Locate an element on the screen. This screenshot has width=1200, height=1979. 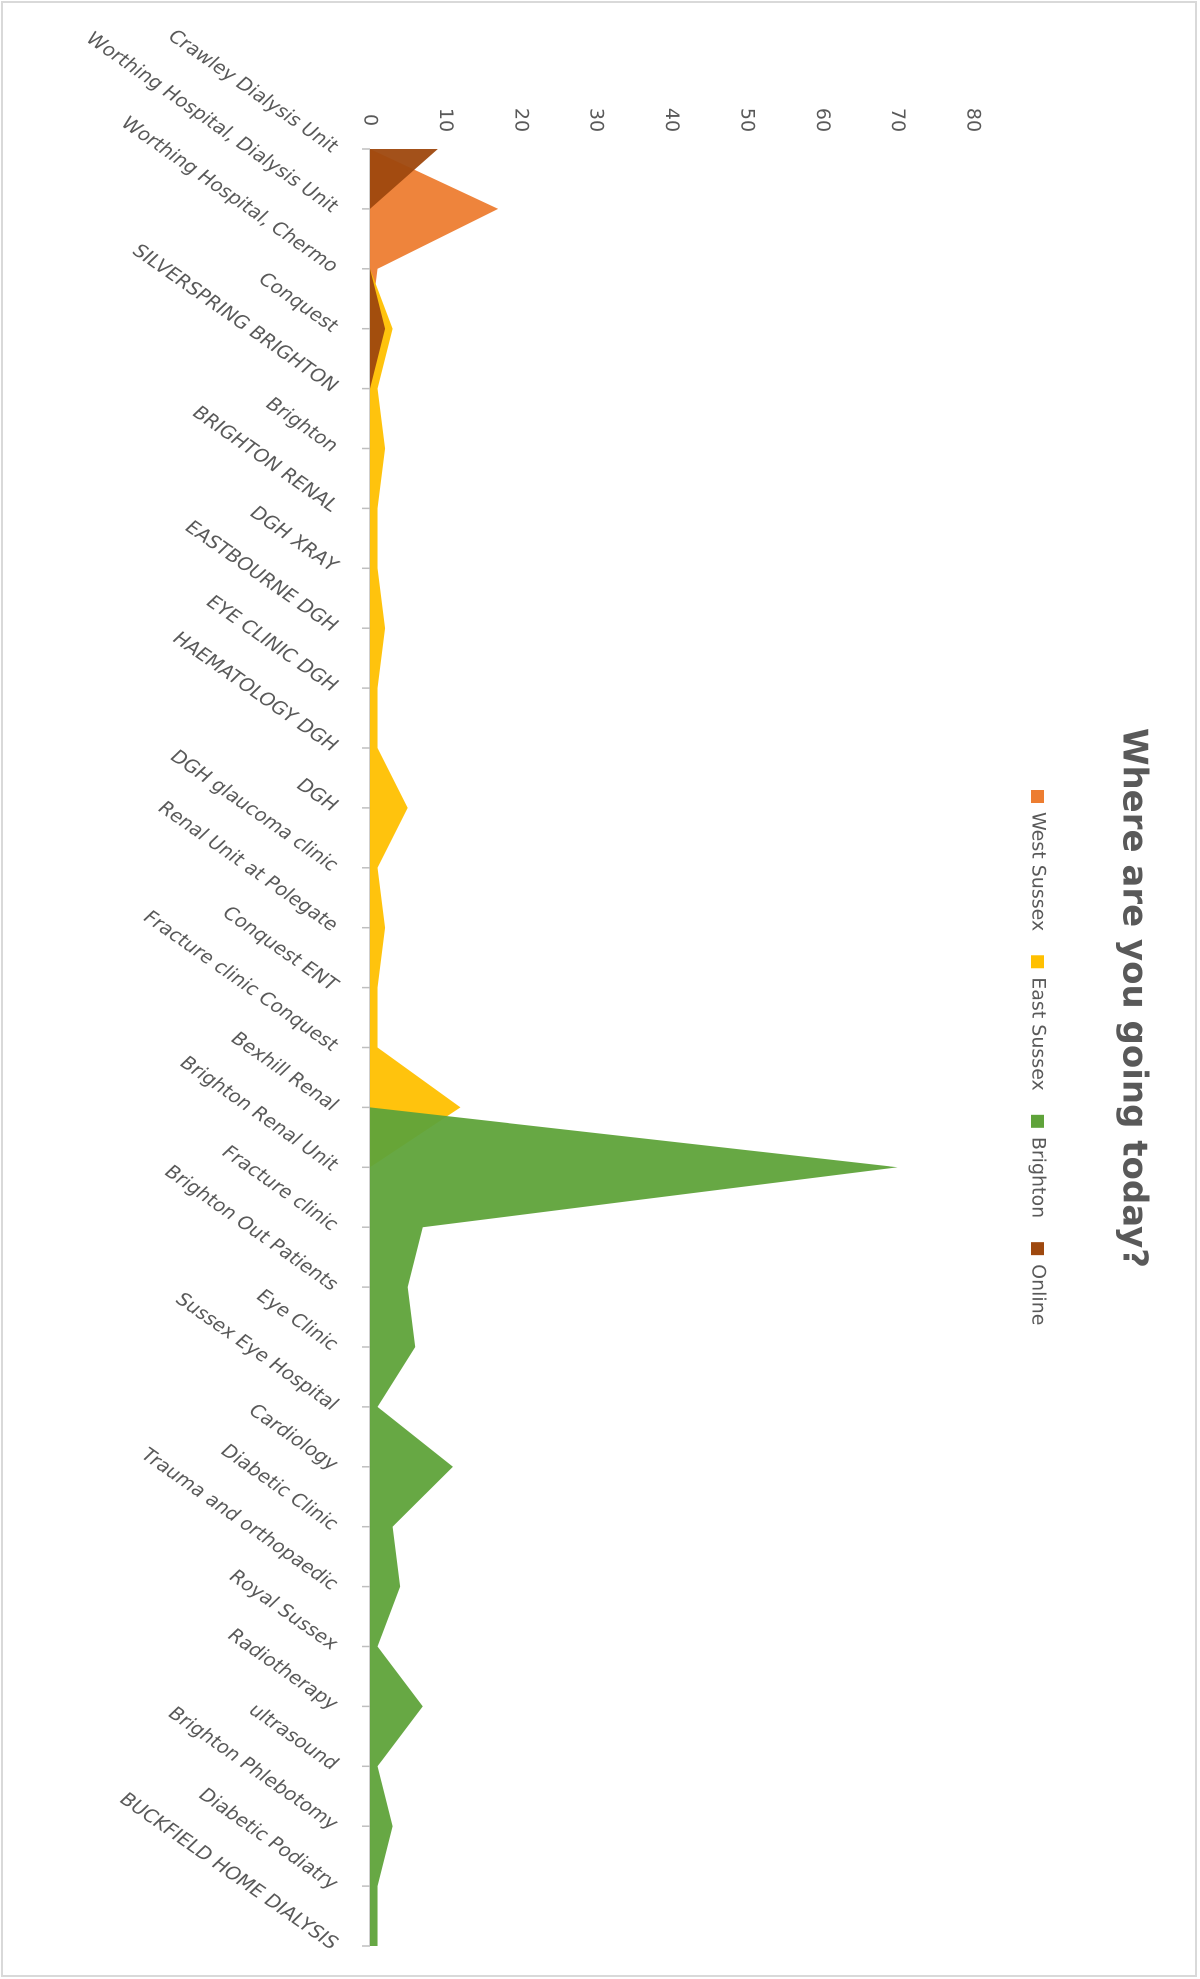
value-tick-label: 0 is located at coordinates (371, 120).